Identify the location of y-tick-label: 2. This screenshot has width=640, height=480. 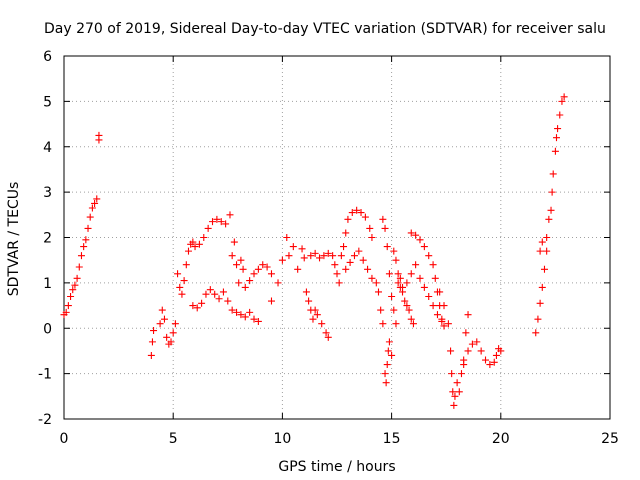
(47, 239).